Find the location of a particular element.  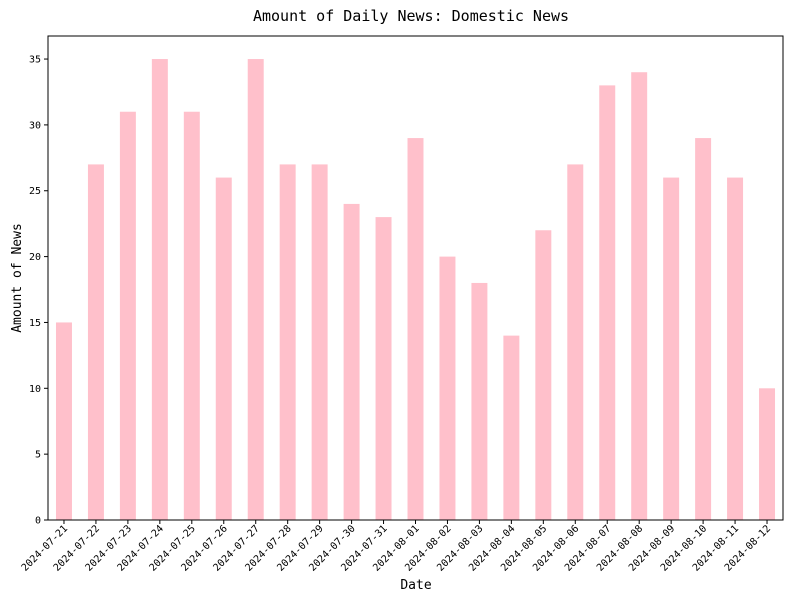

y-tick-label: 25 is located at coordinates (35, 191).